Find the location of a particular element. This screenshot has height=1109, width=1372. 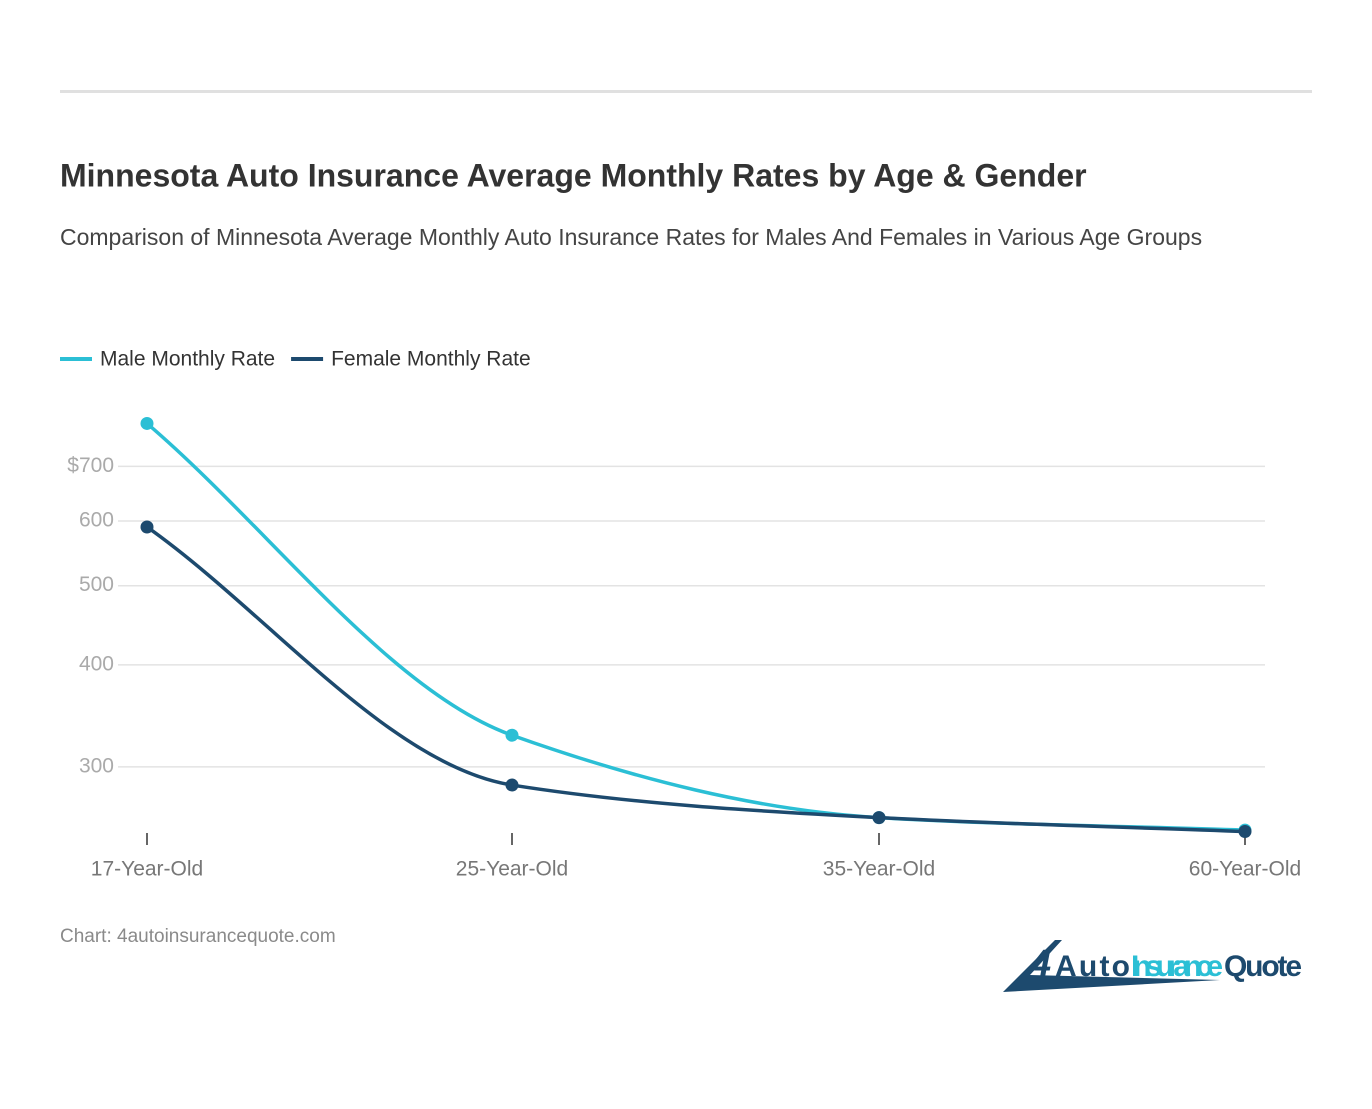

x-tick-label: 25-Year-Old is located at coordinates (512, 869).